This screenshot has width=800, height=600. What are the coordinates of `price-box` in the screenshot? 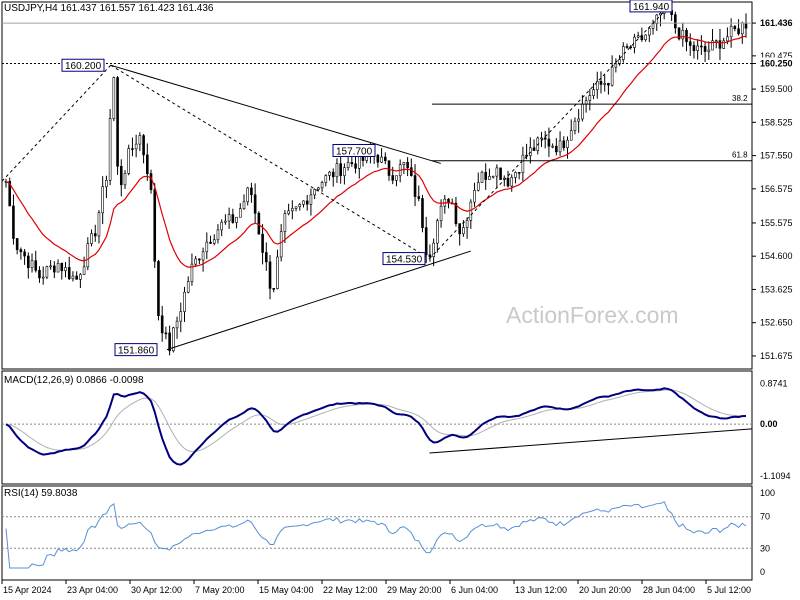 It's located at (776, 23).